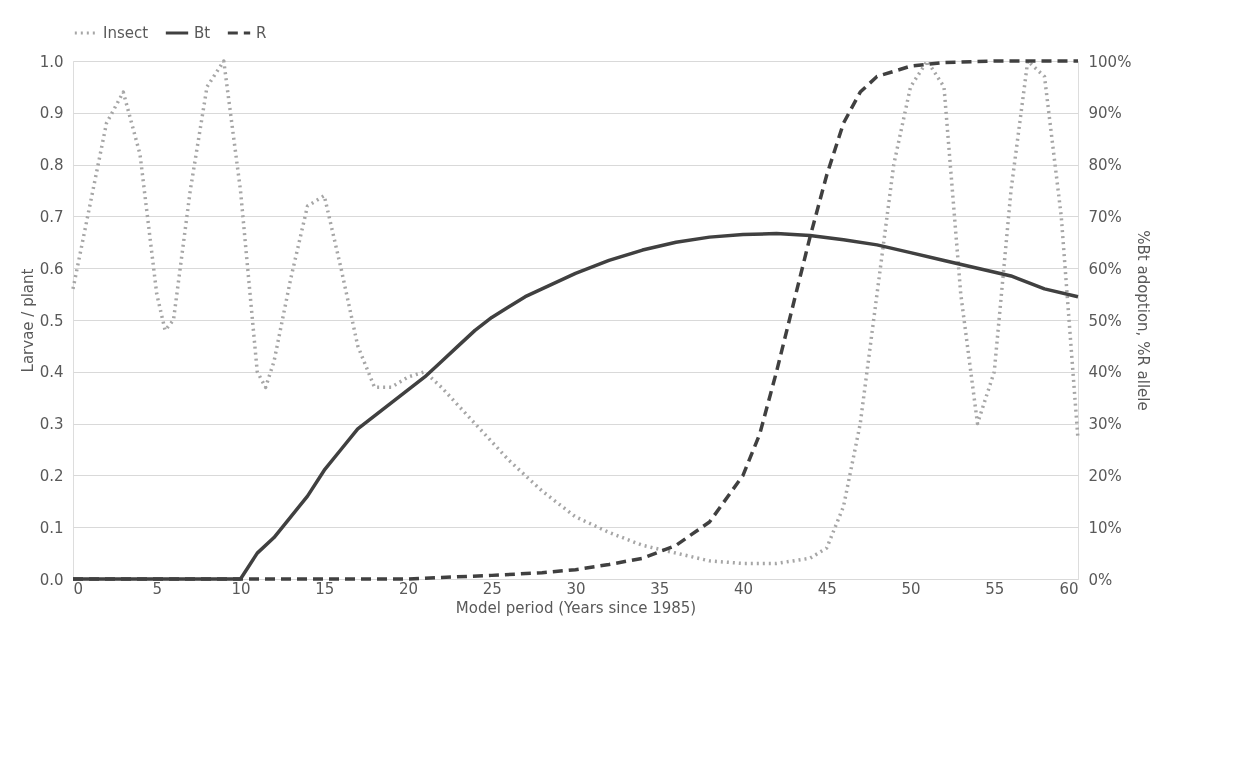 The image size is (1255, 772). What do you see at coordinates (261, 33) in the screenshot?
I see `legend-label: R` at bounding box center [261, 33].